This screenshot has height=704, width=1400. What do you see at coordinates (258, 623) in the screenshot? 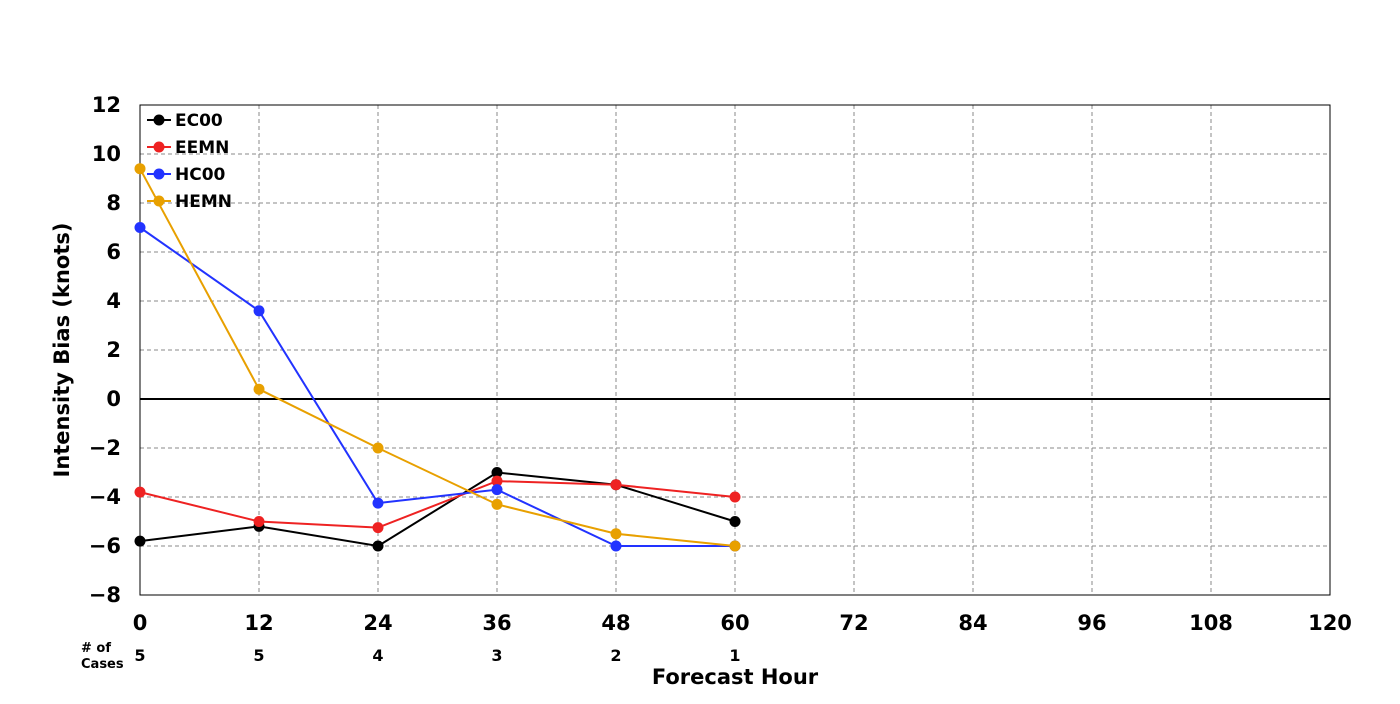
I see `x-tick-label: 12` at bounding box center [258, 623].